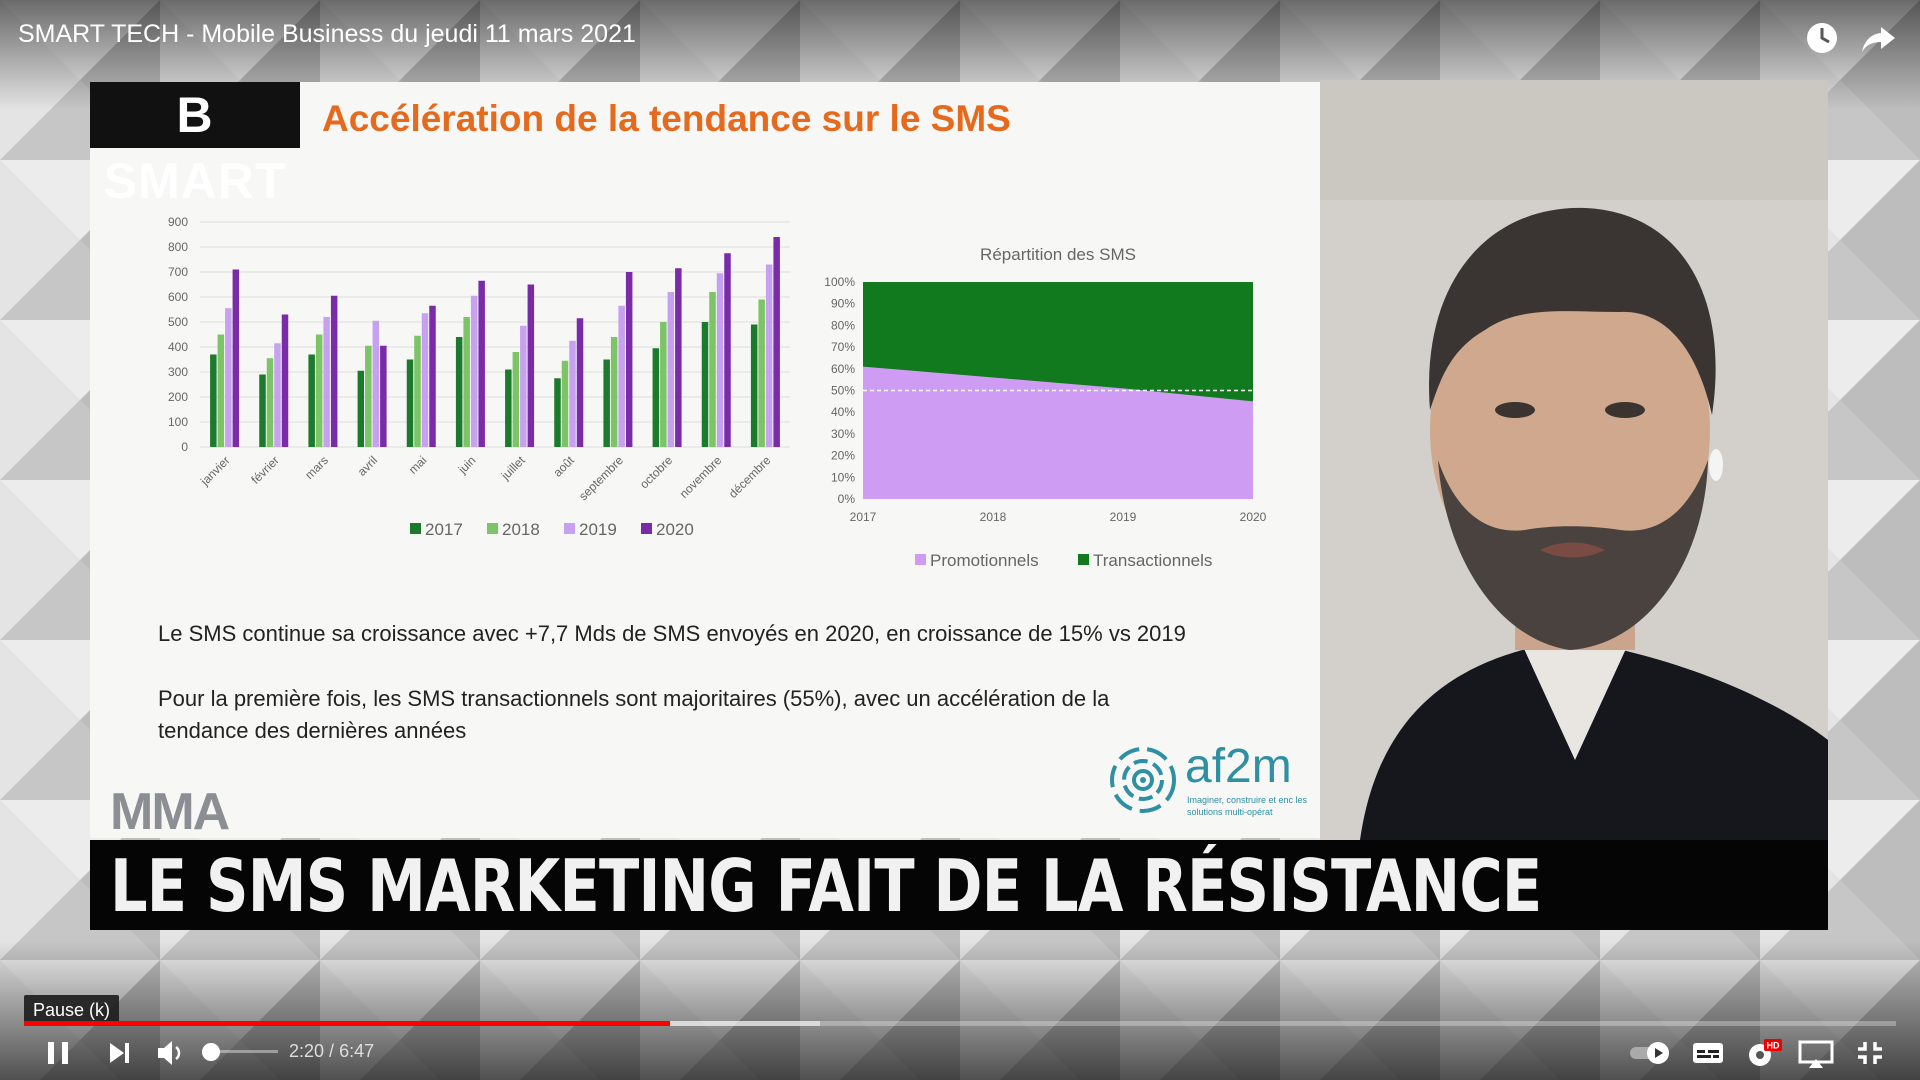  I want to click on x-tick-label: octobre, so click(656, 472).